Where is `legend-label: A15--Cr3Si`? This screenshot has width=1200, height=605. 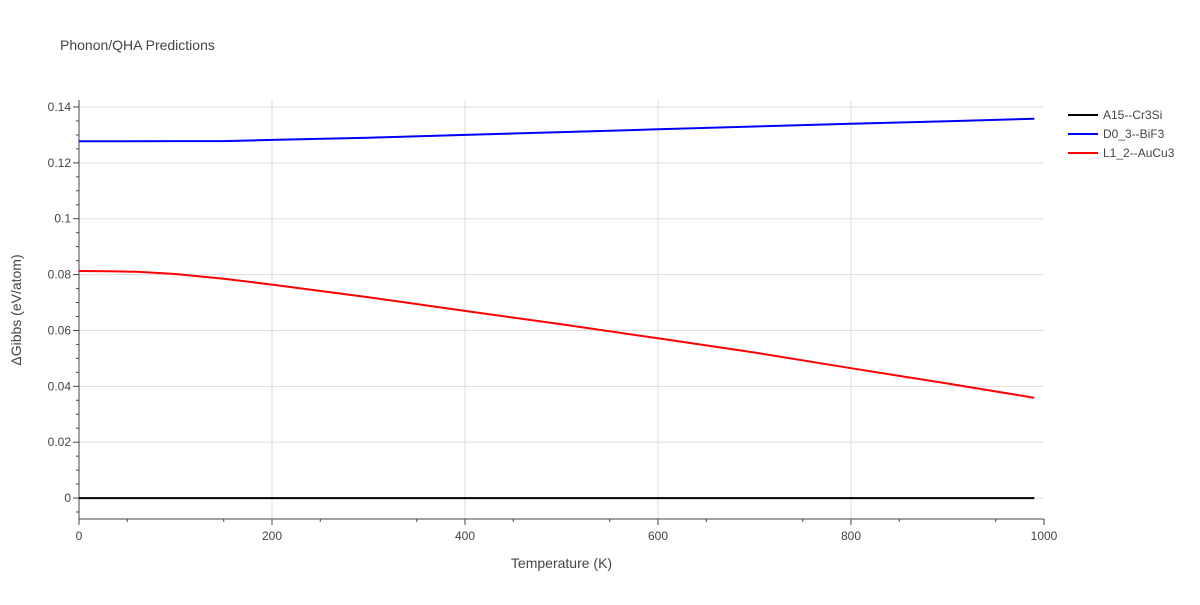 legend-label: A15--Cr3Si is located at coordinates (1132, 115).